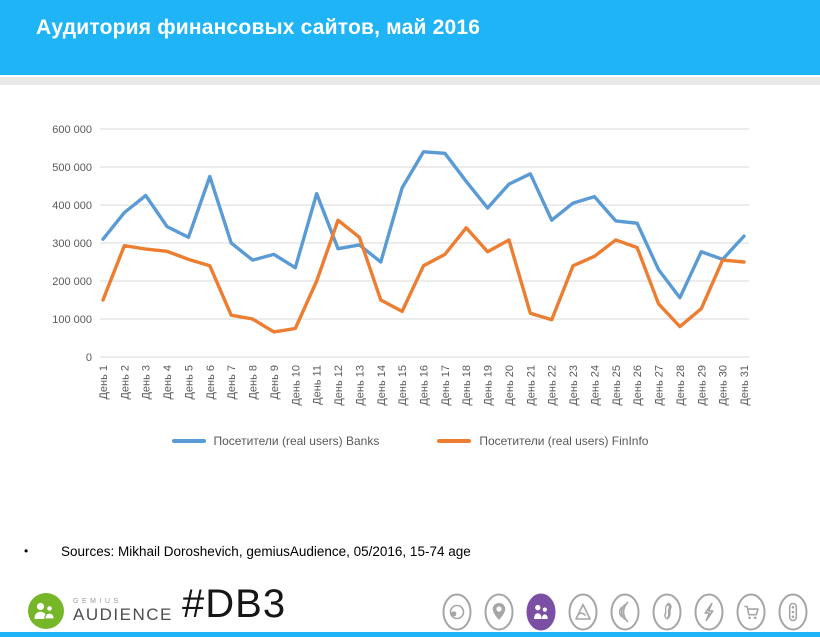 The height and width of the screenshot is (637, 820). What do you see at coordinates (454, 441) in the screenshot?
I see `fininfo-line-swatch` at bounding box center [454, 441].